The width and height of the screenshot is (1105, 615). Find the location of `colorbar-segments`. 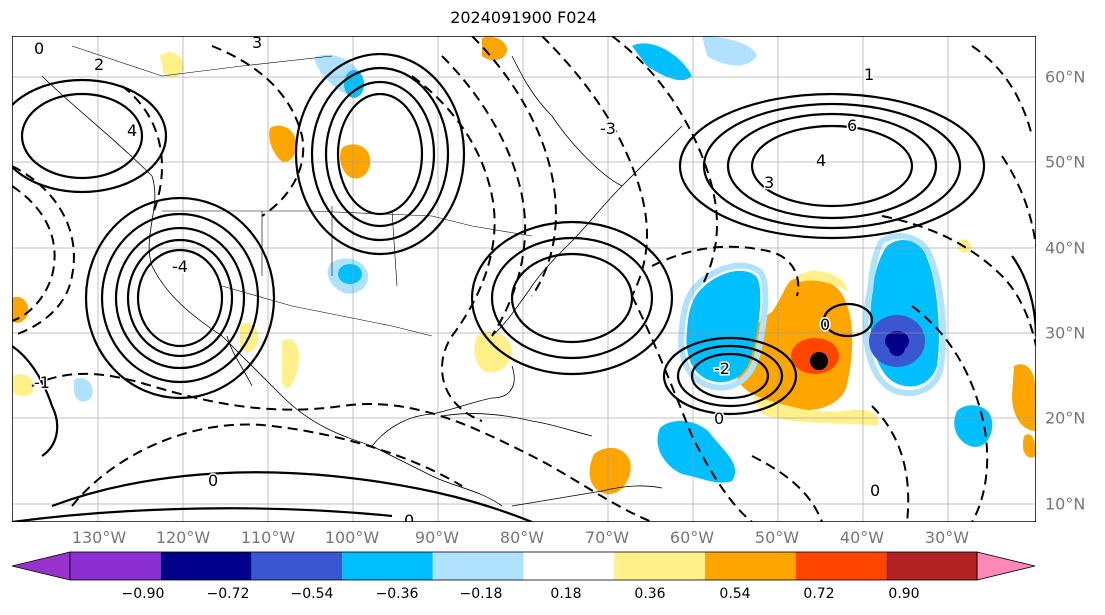

colorbar-segments is located at coordinates (523, 566).